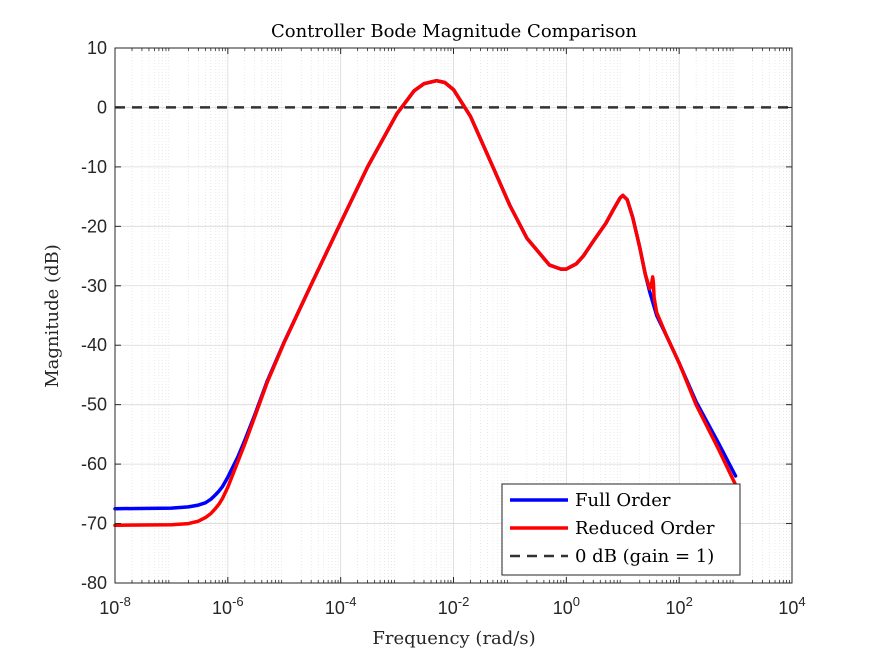 The width and height of the screenshot is (875, 656). What do you see at coordinates (454, 606) in the screenshot?
I see `x-tick-label: 10⁻²` at bounding box center [454, 606].